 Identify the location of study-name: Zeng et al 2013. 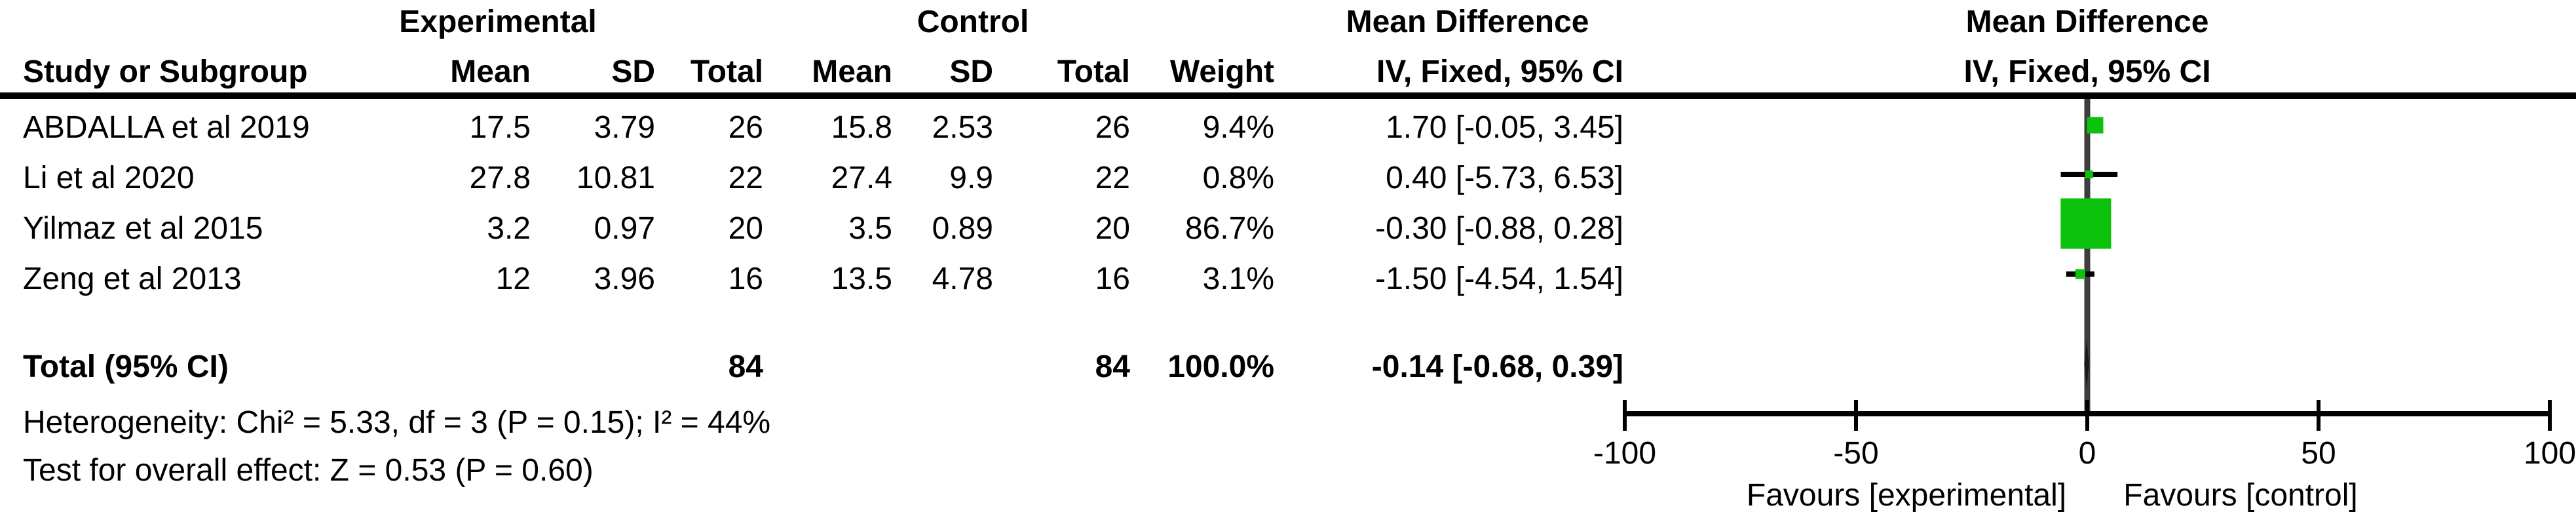
(132, 279).